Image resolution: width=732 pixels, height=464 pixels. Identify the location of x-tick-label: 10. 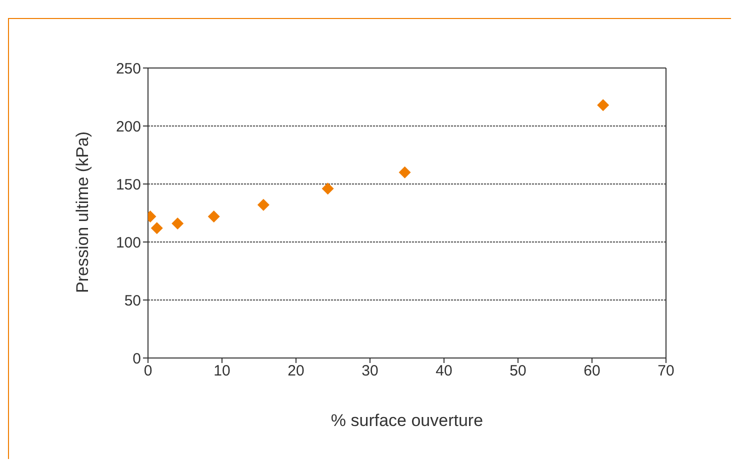
(222, 371).